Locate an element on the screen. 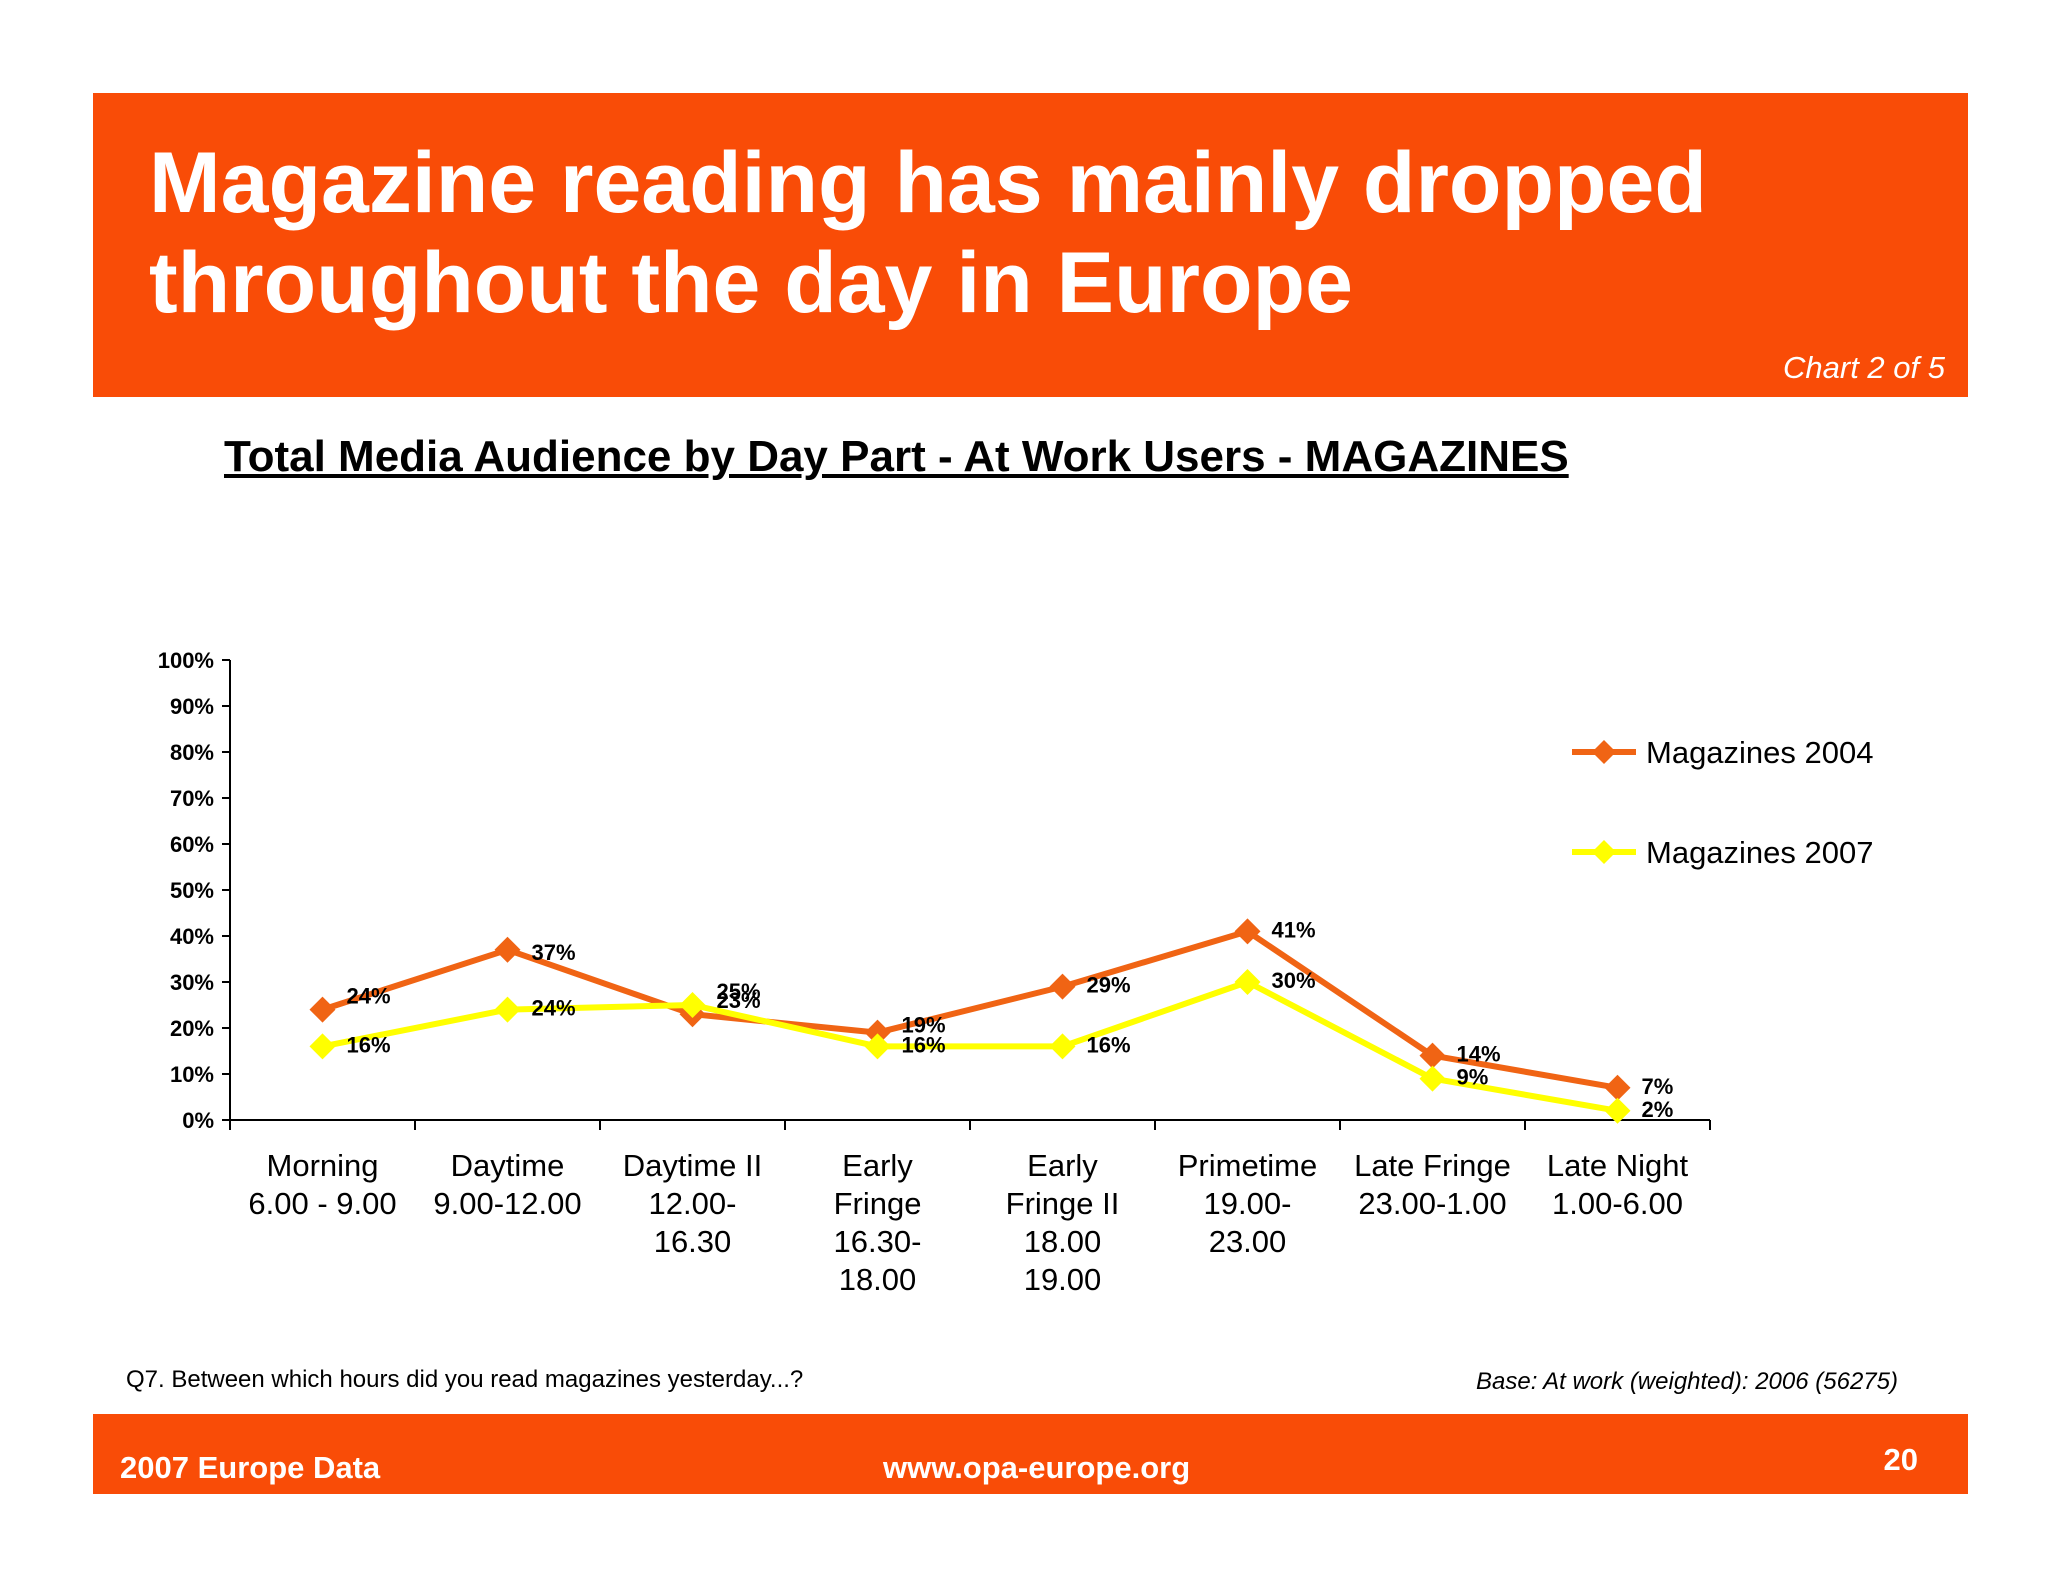 The image size is (2048, 1582). slide-title-line-1: Magazine reading has mainly dropped is located at coordinates (928, 183).